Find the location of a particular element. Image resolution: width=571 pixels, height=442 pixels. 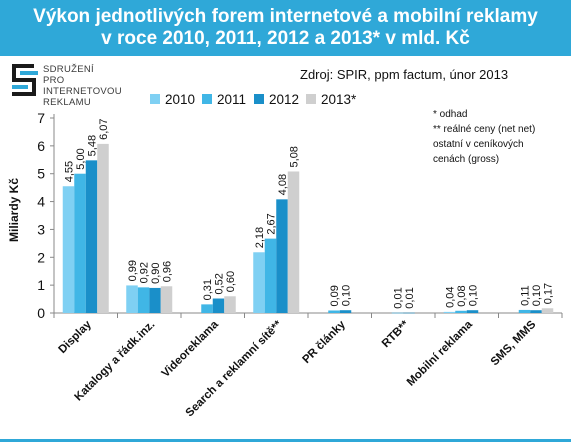

data-label: 0,31 is located at coordinates (208, 289).